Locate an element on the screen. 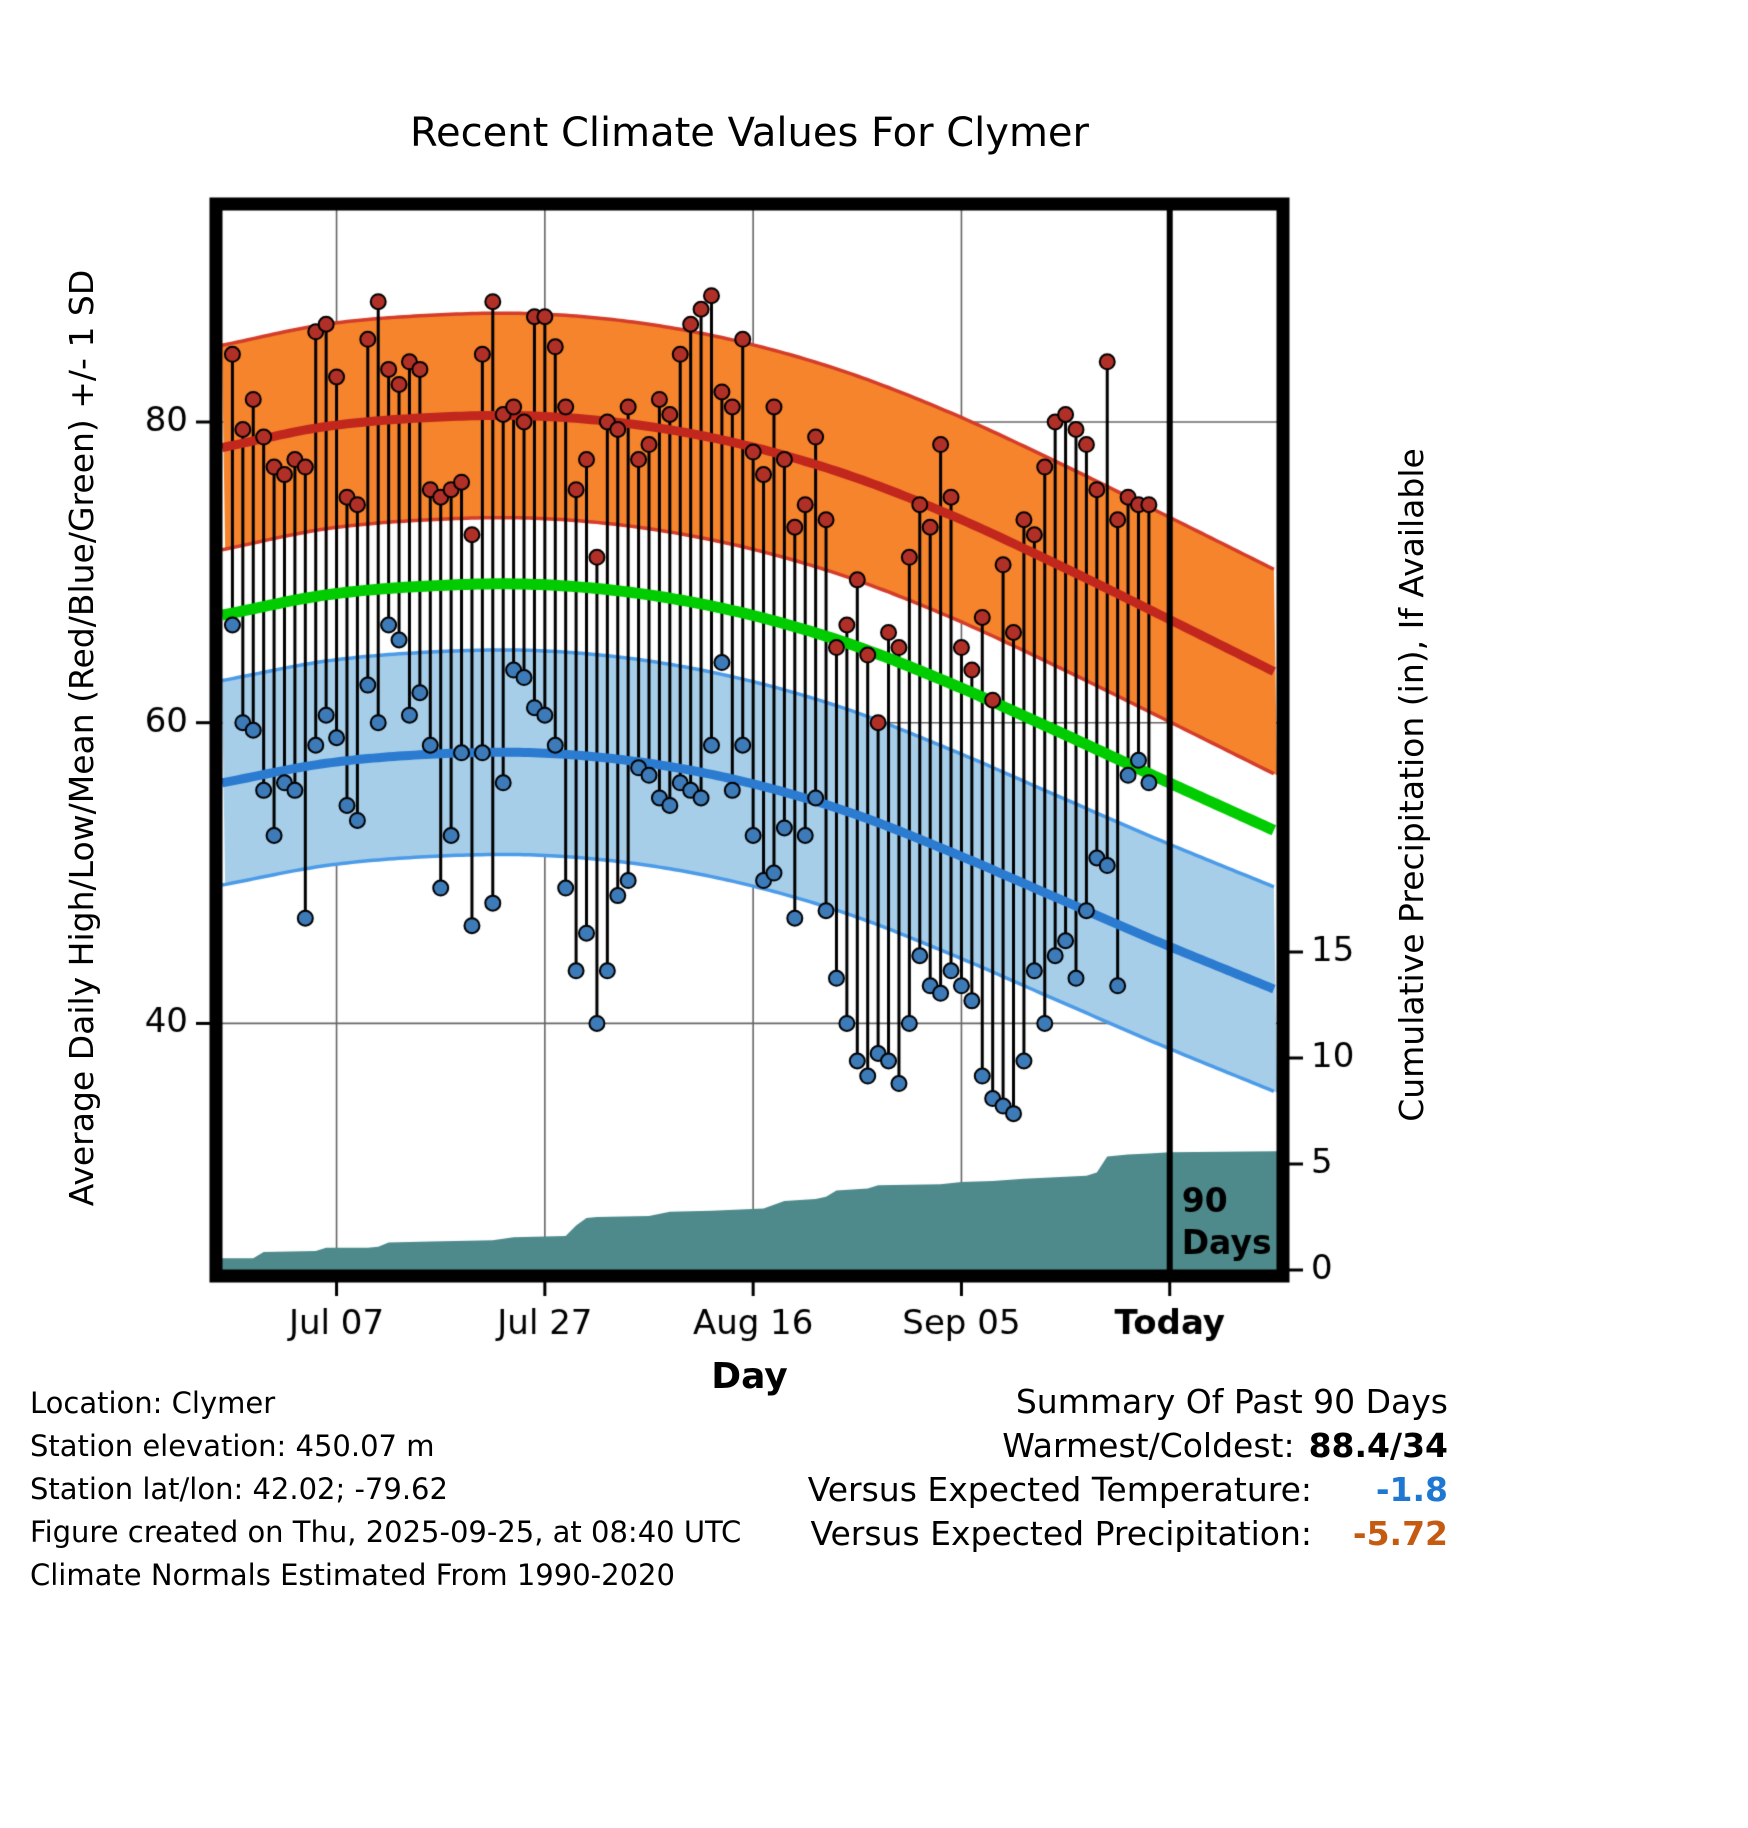 This screenshot has height=1828, width=1748. summary-row-versus-precipitation: Versus Expected Precipitation: -5.72 is located at coordinates (1128, 1534).